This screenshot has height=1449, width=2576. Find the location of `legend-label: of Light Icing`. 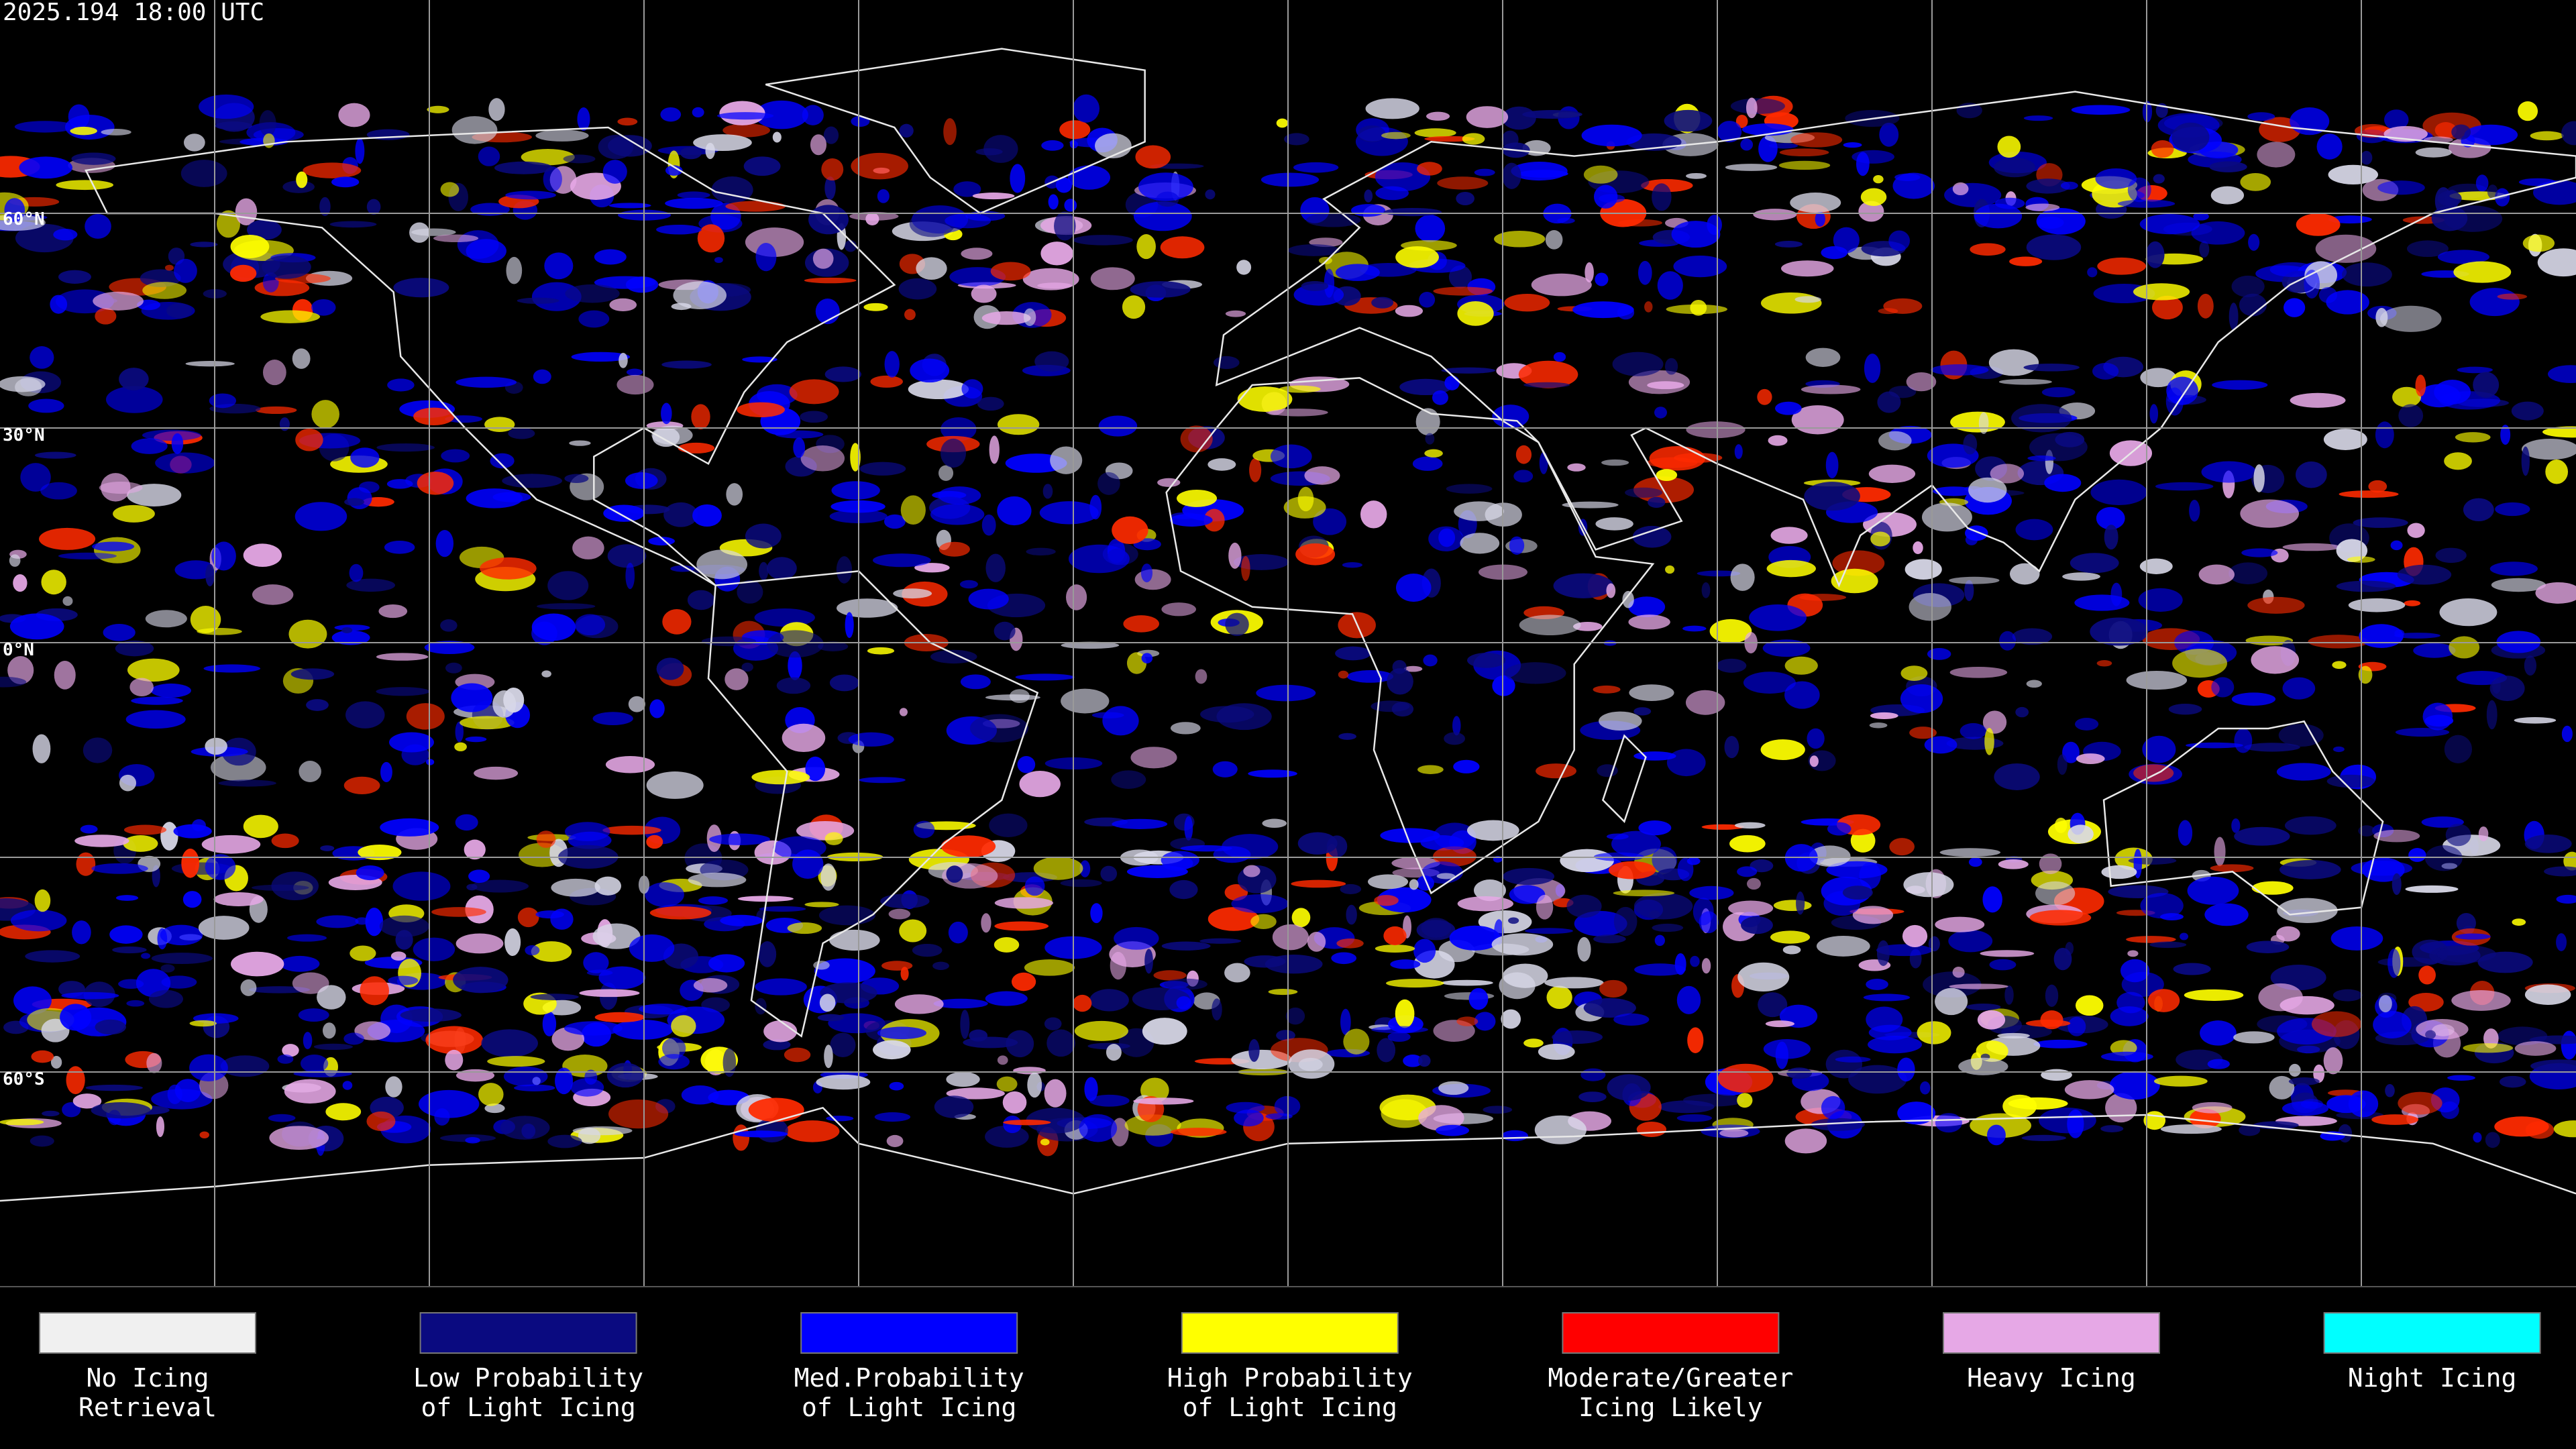

legend-label: of Light Icing is located at coordinates (528, 1407).